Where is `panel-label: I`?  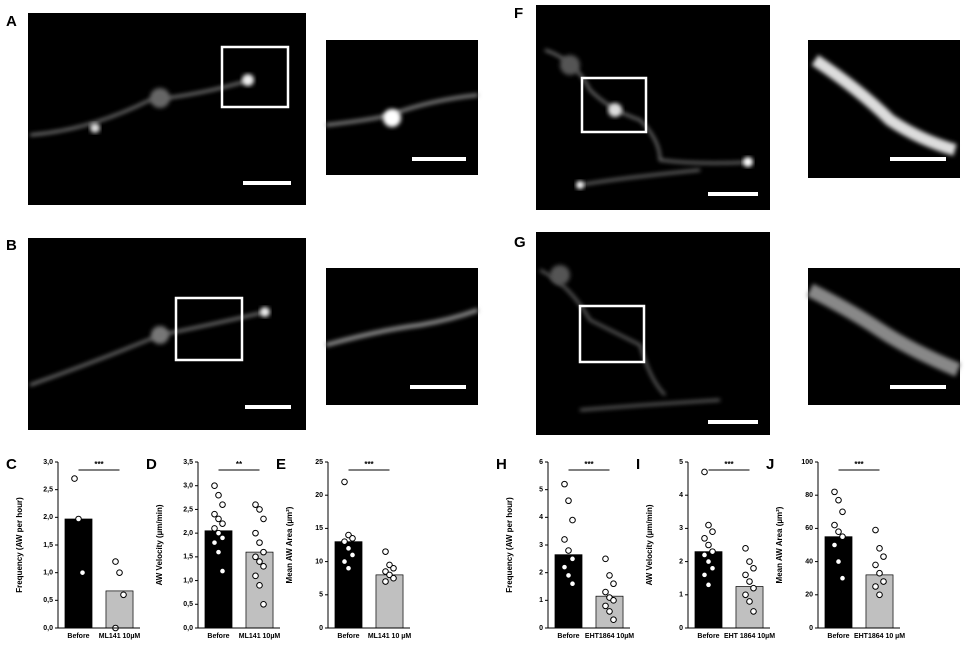 panel-label: I is located at coordinates (638, 464).